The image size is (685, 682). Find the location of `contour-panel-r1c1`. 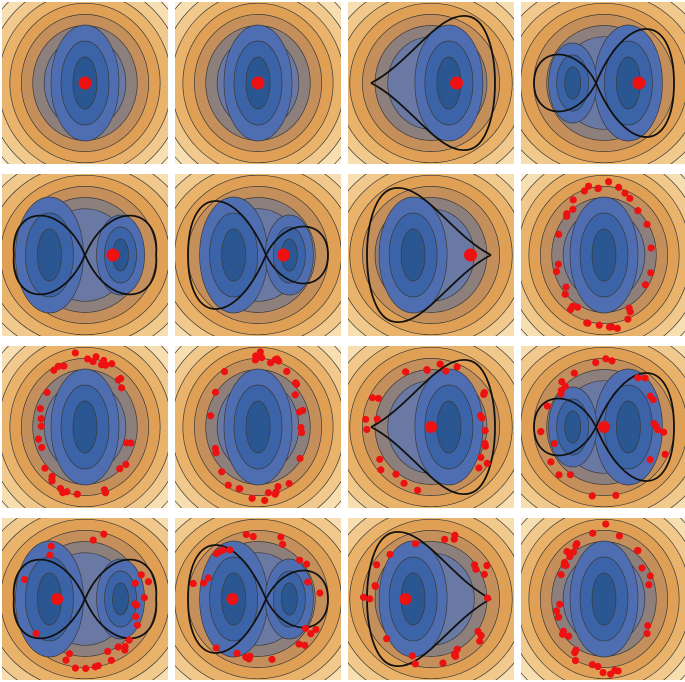

contour-panel-r1c1 is located at coordinates (258, 255).